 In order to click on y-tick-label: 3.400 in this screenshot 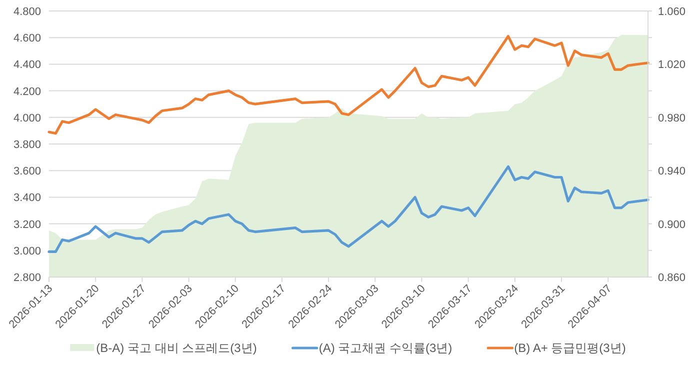, I will do `click(27, 198)`.